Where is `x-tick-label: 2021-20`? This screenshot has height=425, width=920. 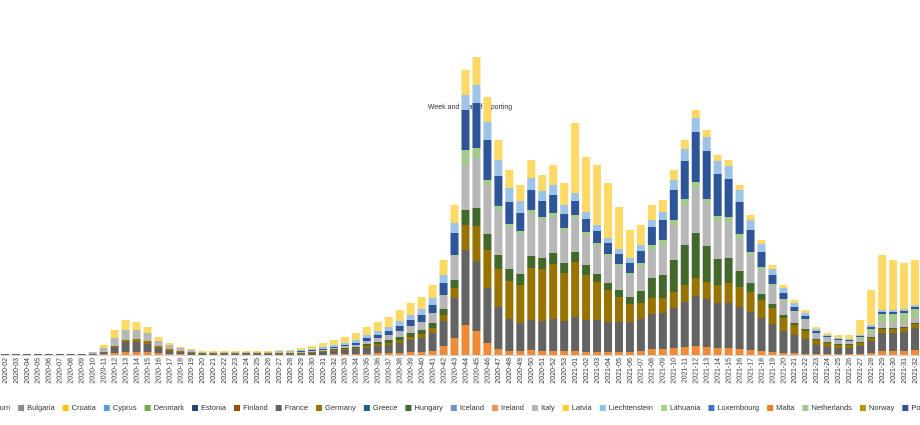
x-tick-label: 2021-20 is located at coordinates (783, 371).